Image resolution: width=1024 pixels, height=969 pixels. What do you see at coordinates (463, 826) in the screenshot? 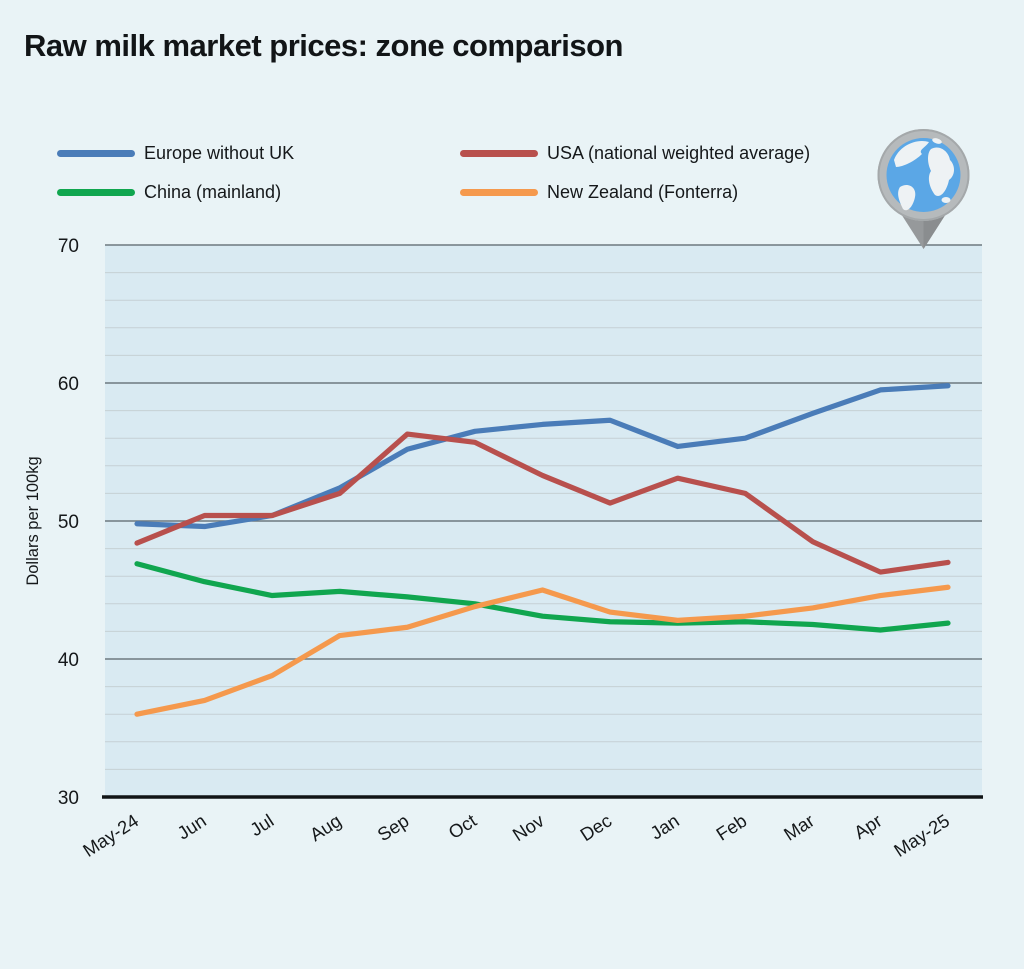
I see `x-tick-label: Oct` at bounding box center [463, 826].